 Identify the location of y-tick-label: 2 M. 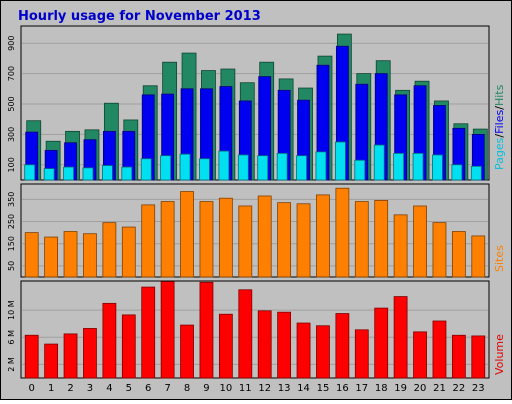
(11, 364).